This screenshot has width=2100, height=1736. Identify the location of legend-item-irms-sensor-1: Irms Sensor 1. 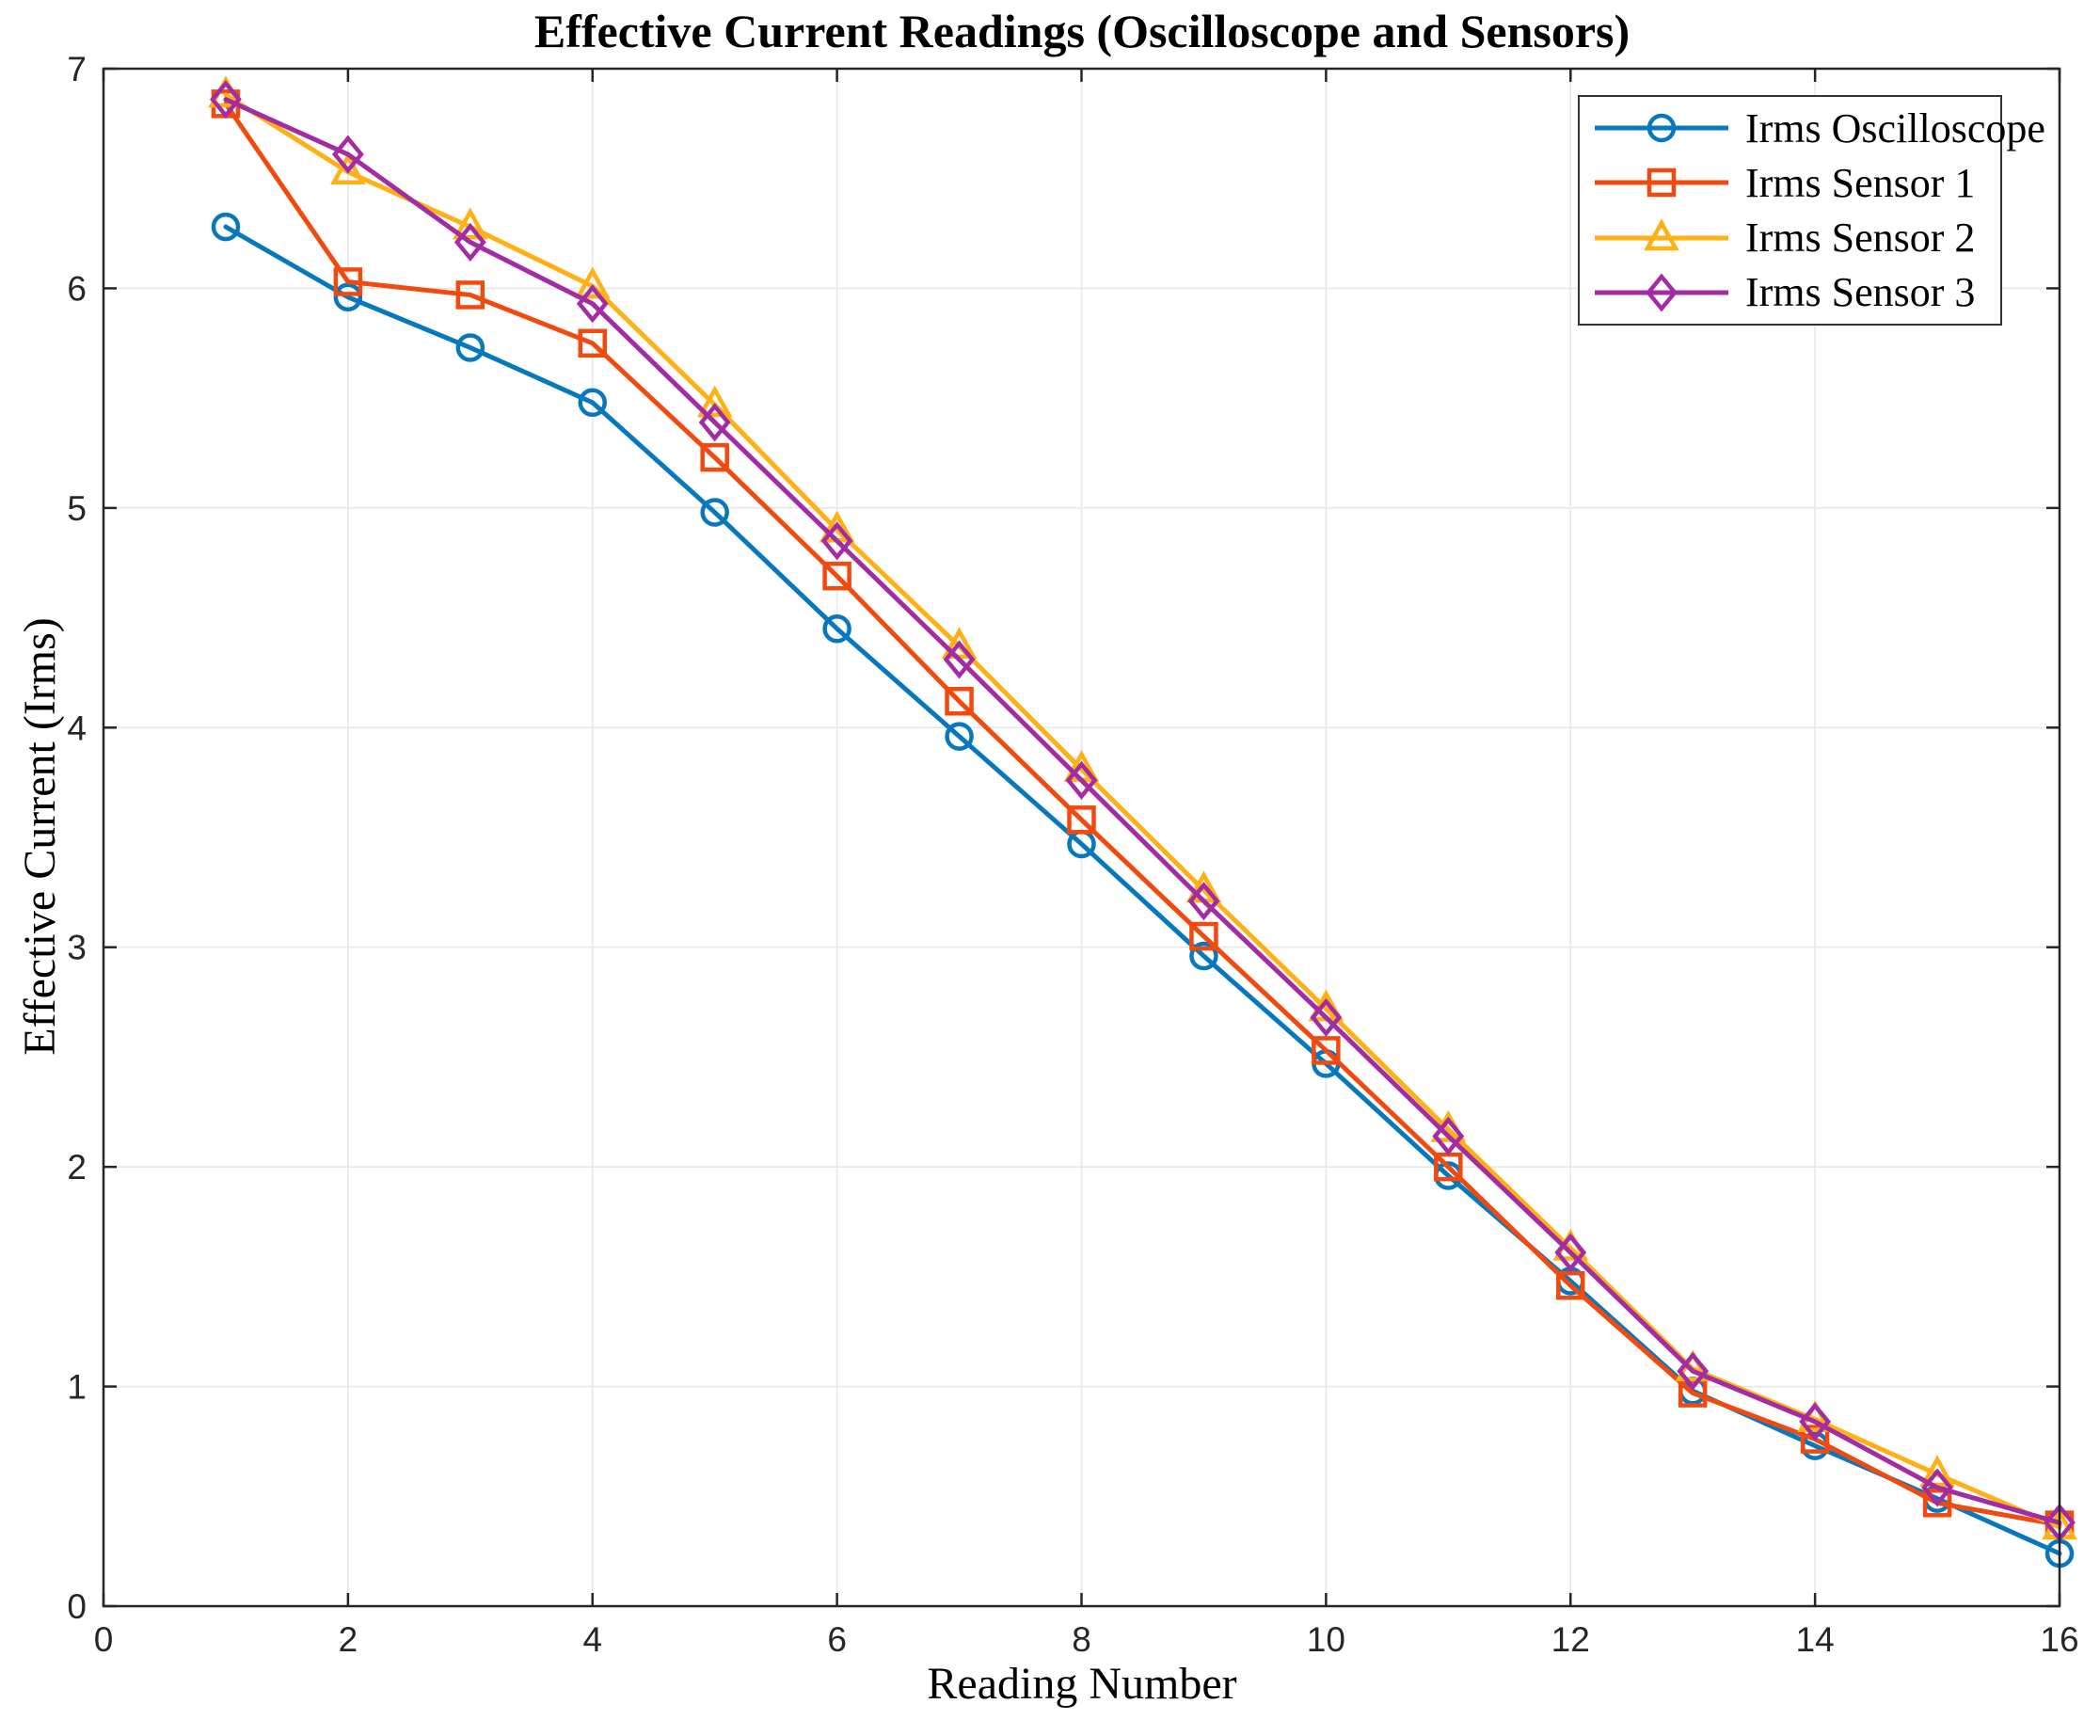
(1796, 183).